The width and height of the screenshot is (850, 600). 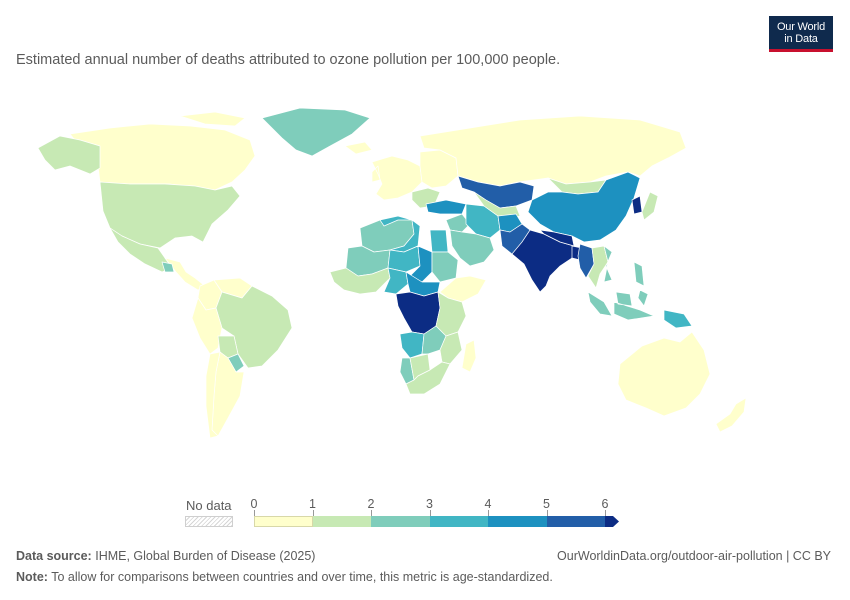 What do you see at coordinates (650, 206) in the screenshot?
I see `region-japan: Japan` at bounding box center [650, 206].